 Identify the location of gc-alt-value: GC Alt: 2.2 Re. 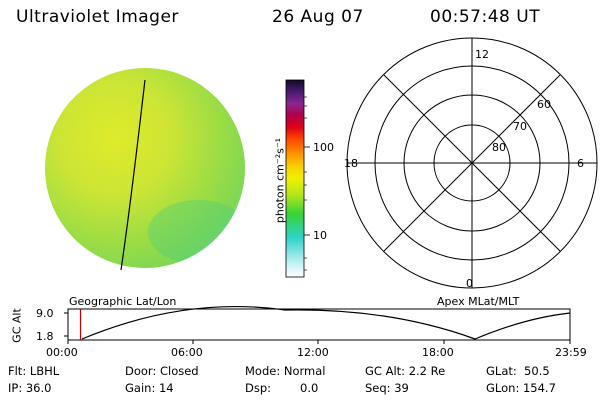
(405, 371).